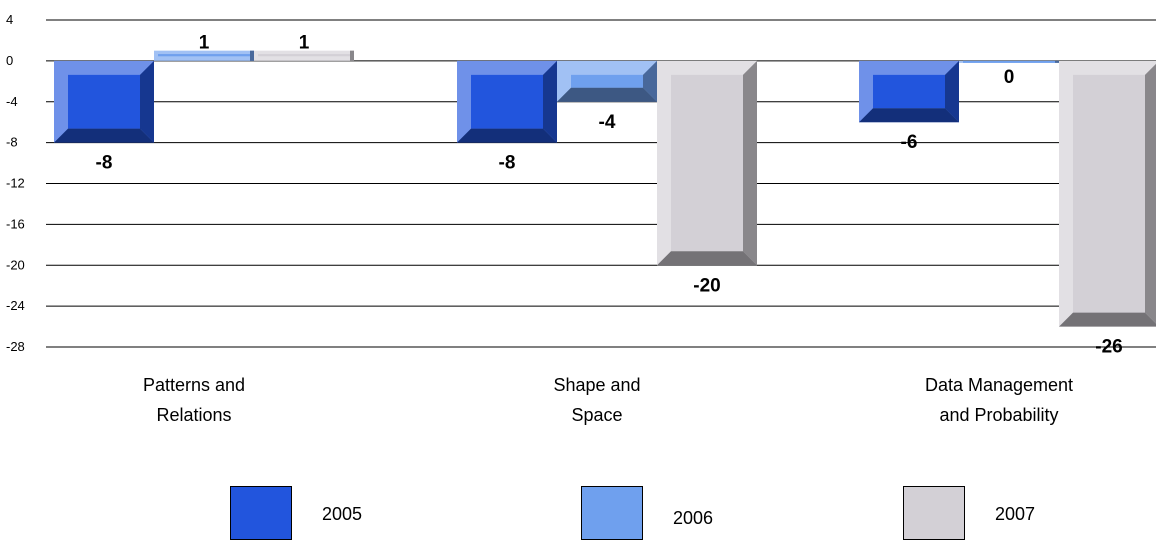 The image size is (1156, 546). Describe the element at coordinates (15, 305) in the screenshot. I see `y-tick-label: -24` at that location.